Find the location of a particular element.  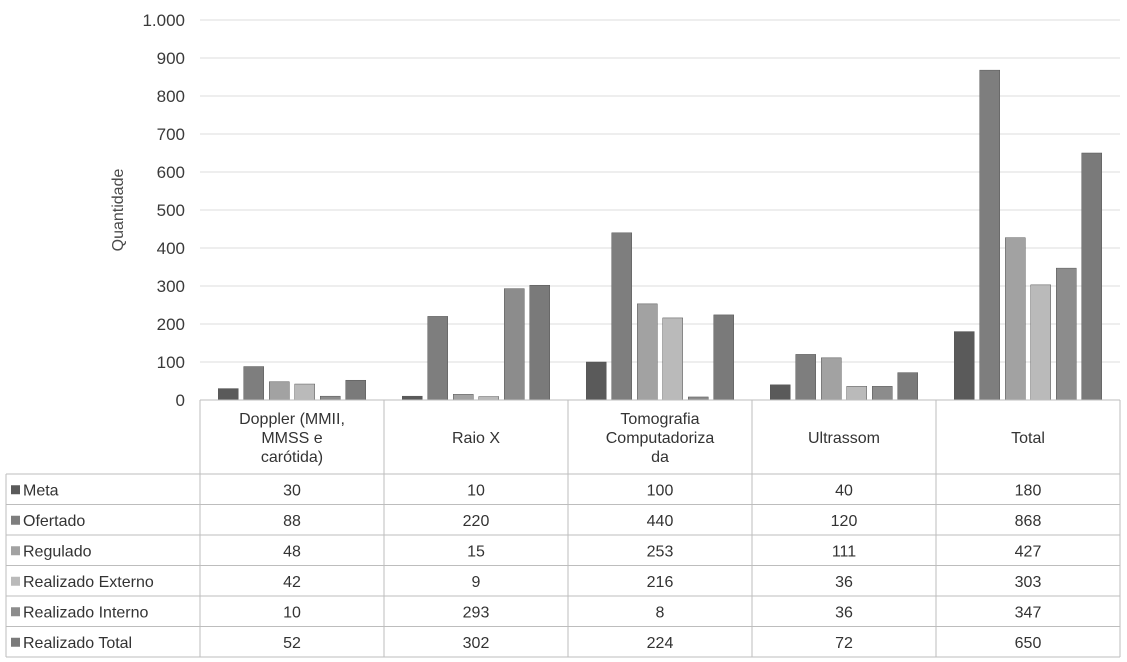

table-cell-value: 42 is located at coordinates (292, 582).